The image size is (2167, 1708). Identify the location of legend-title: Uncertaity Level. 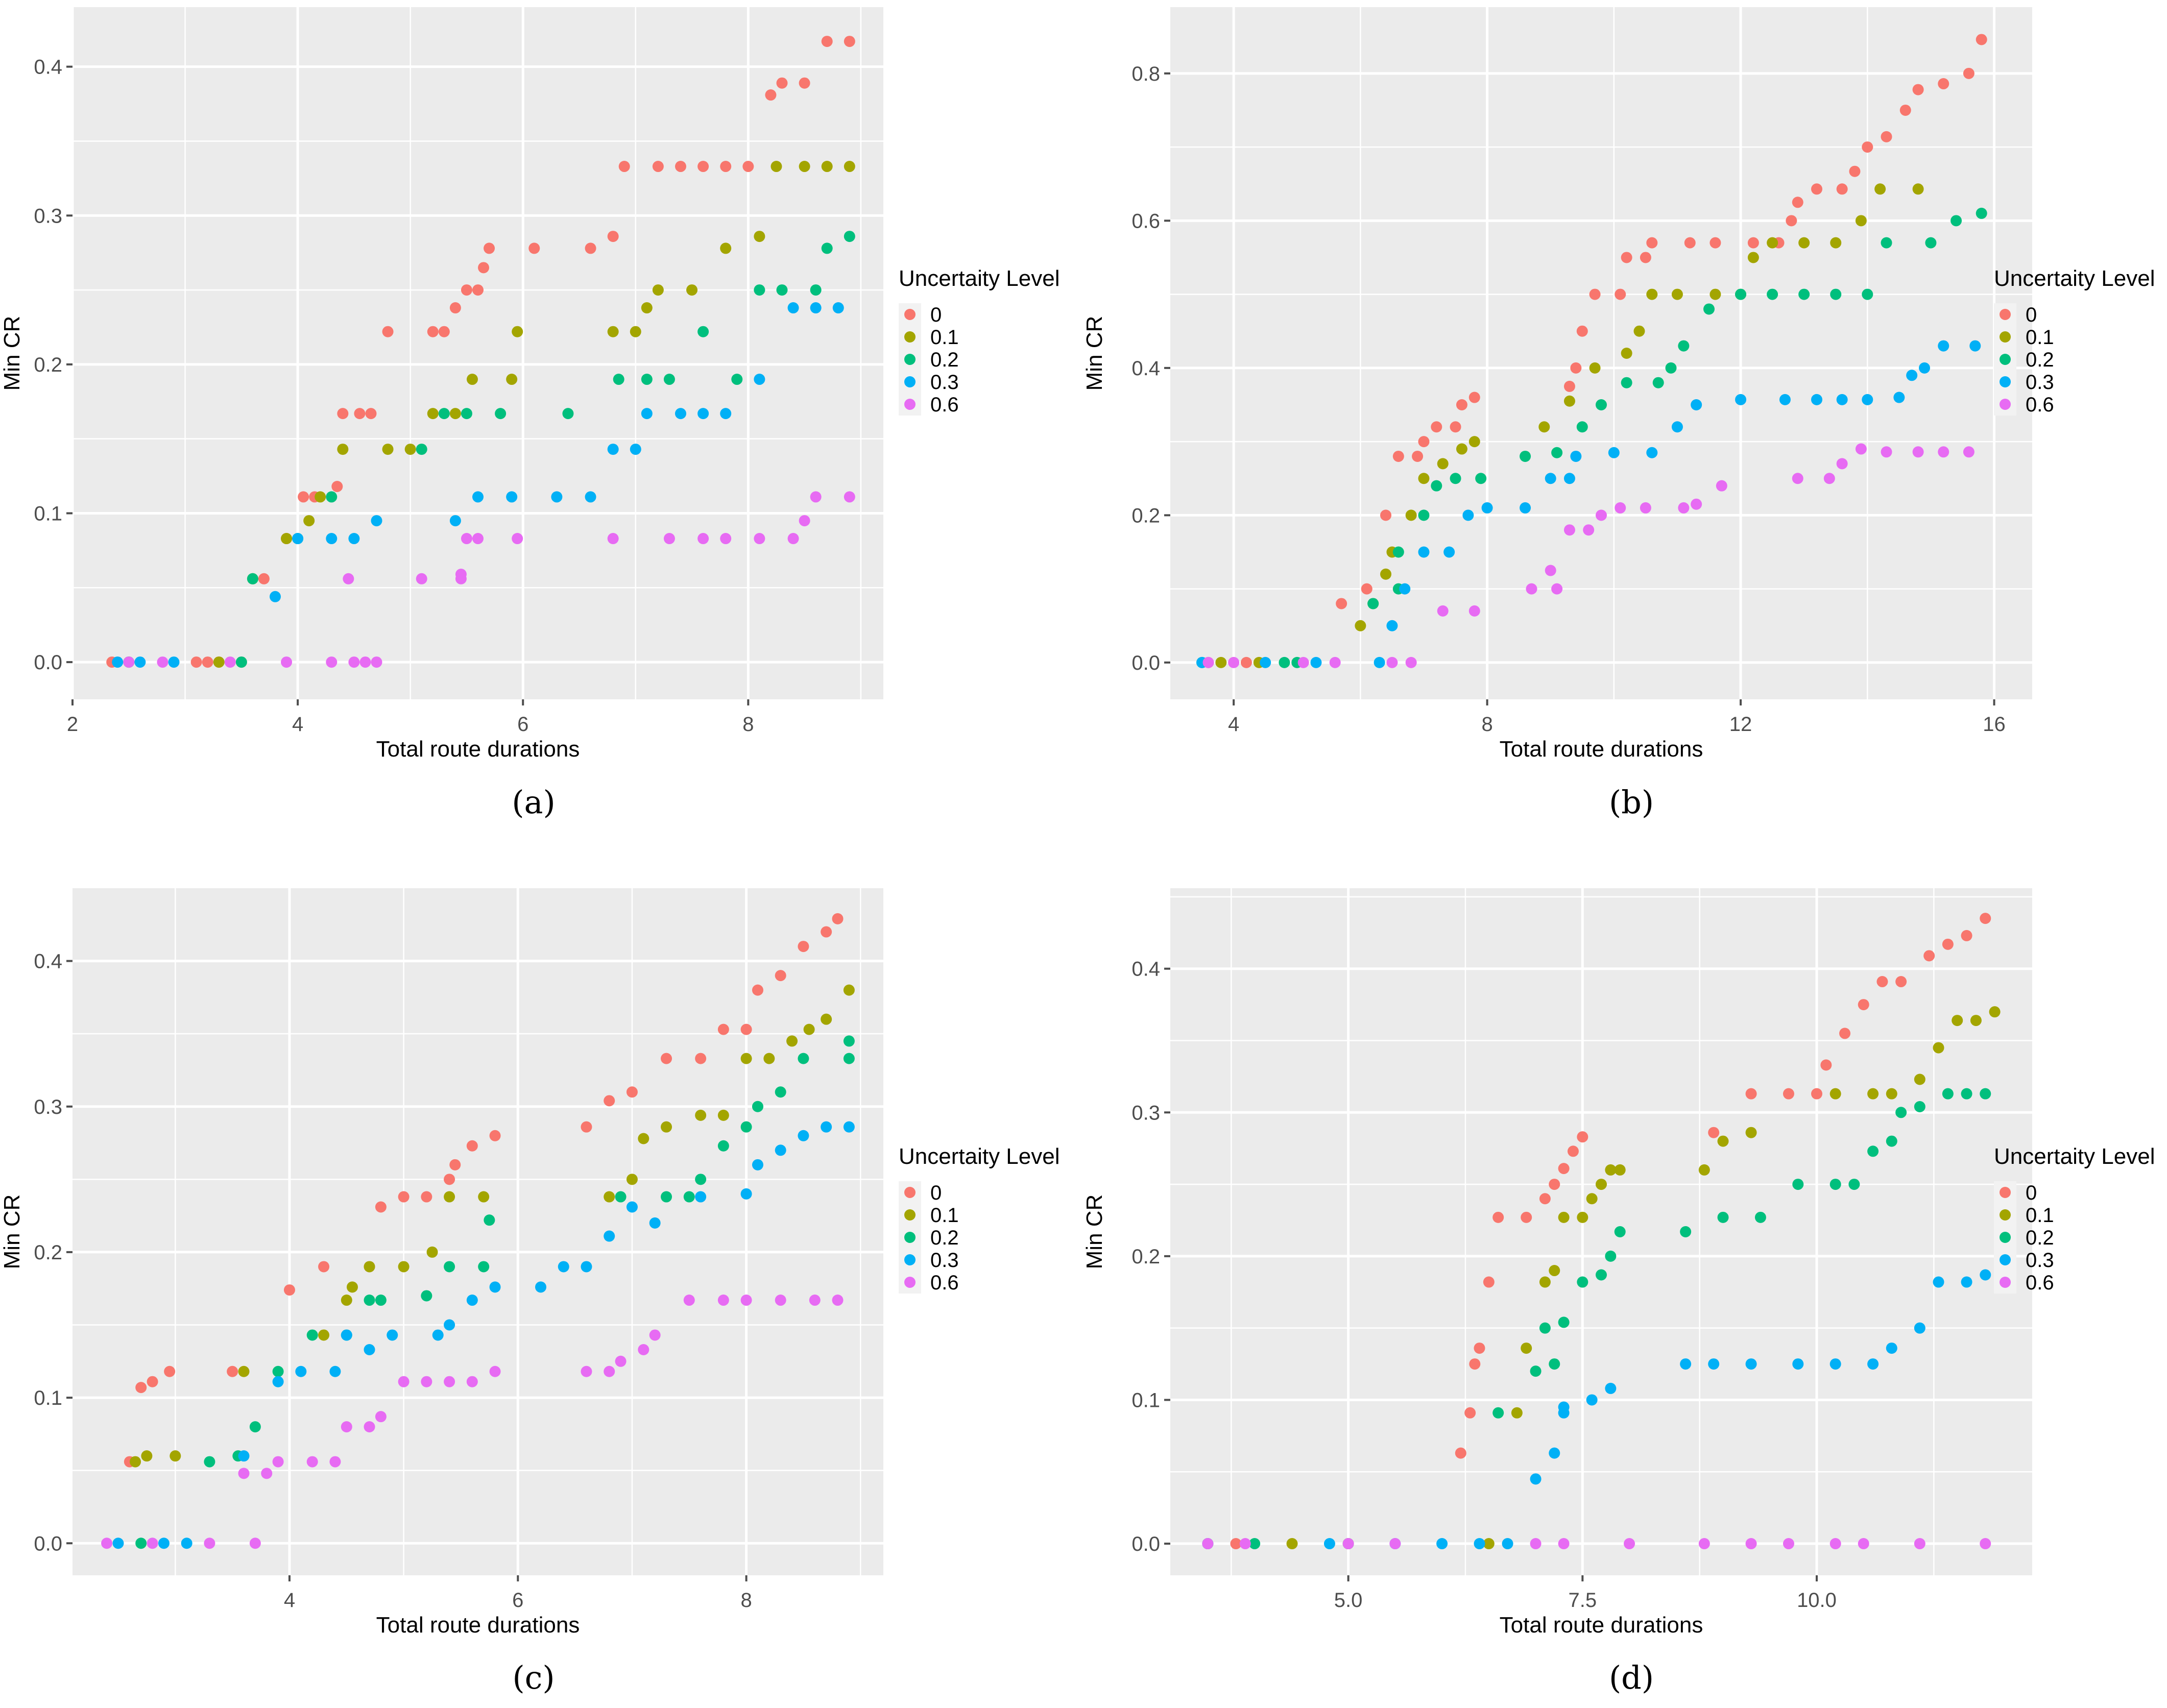
(2074, 278).